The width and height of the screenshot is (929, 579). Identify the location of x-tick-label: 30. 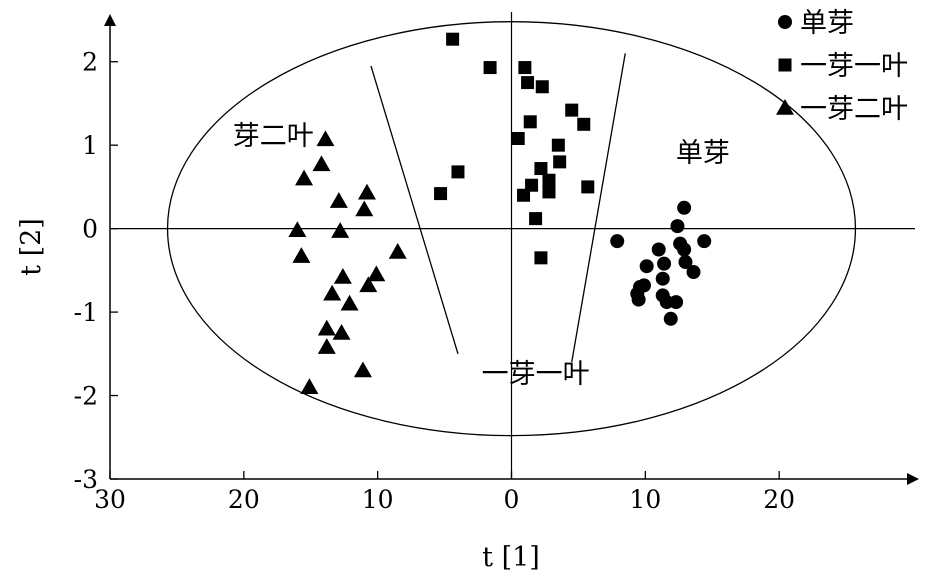
(110, 499).